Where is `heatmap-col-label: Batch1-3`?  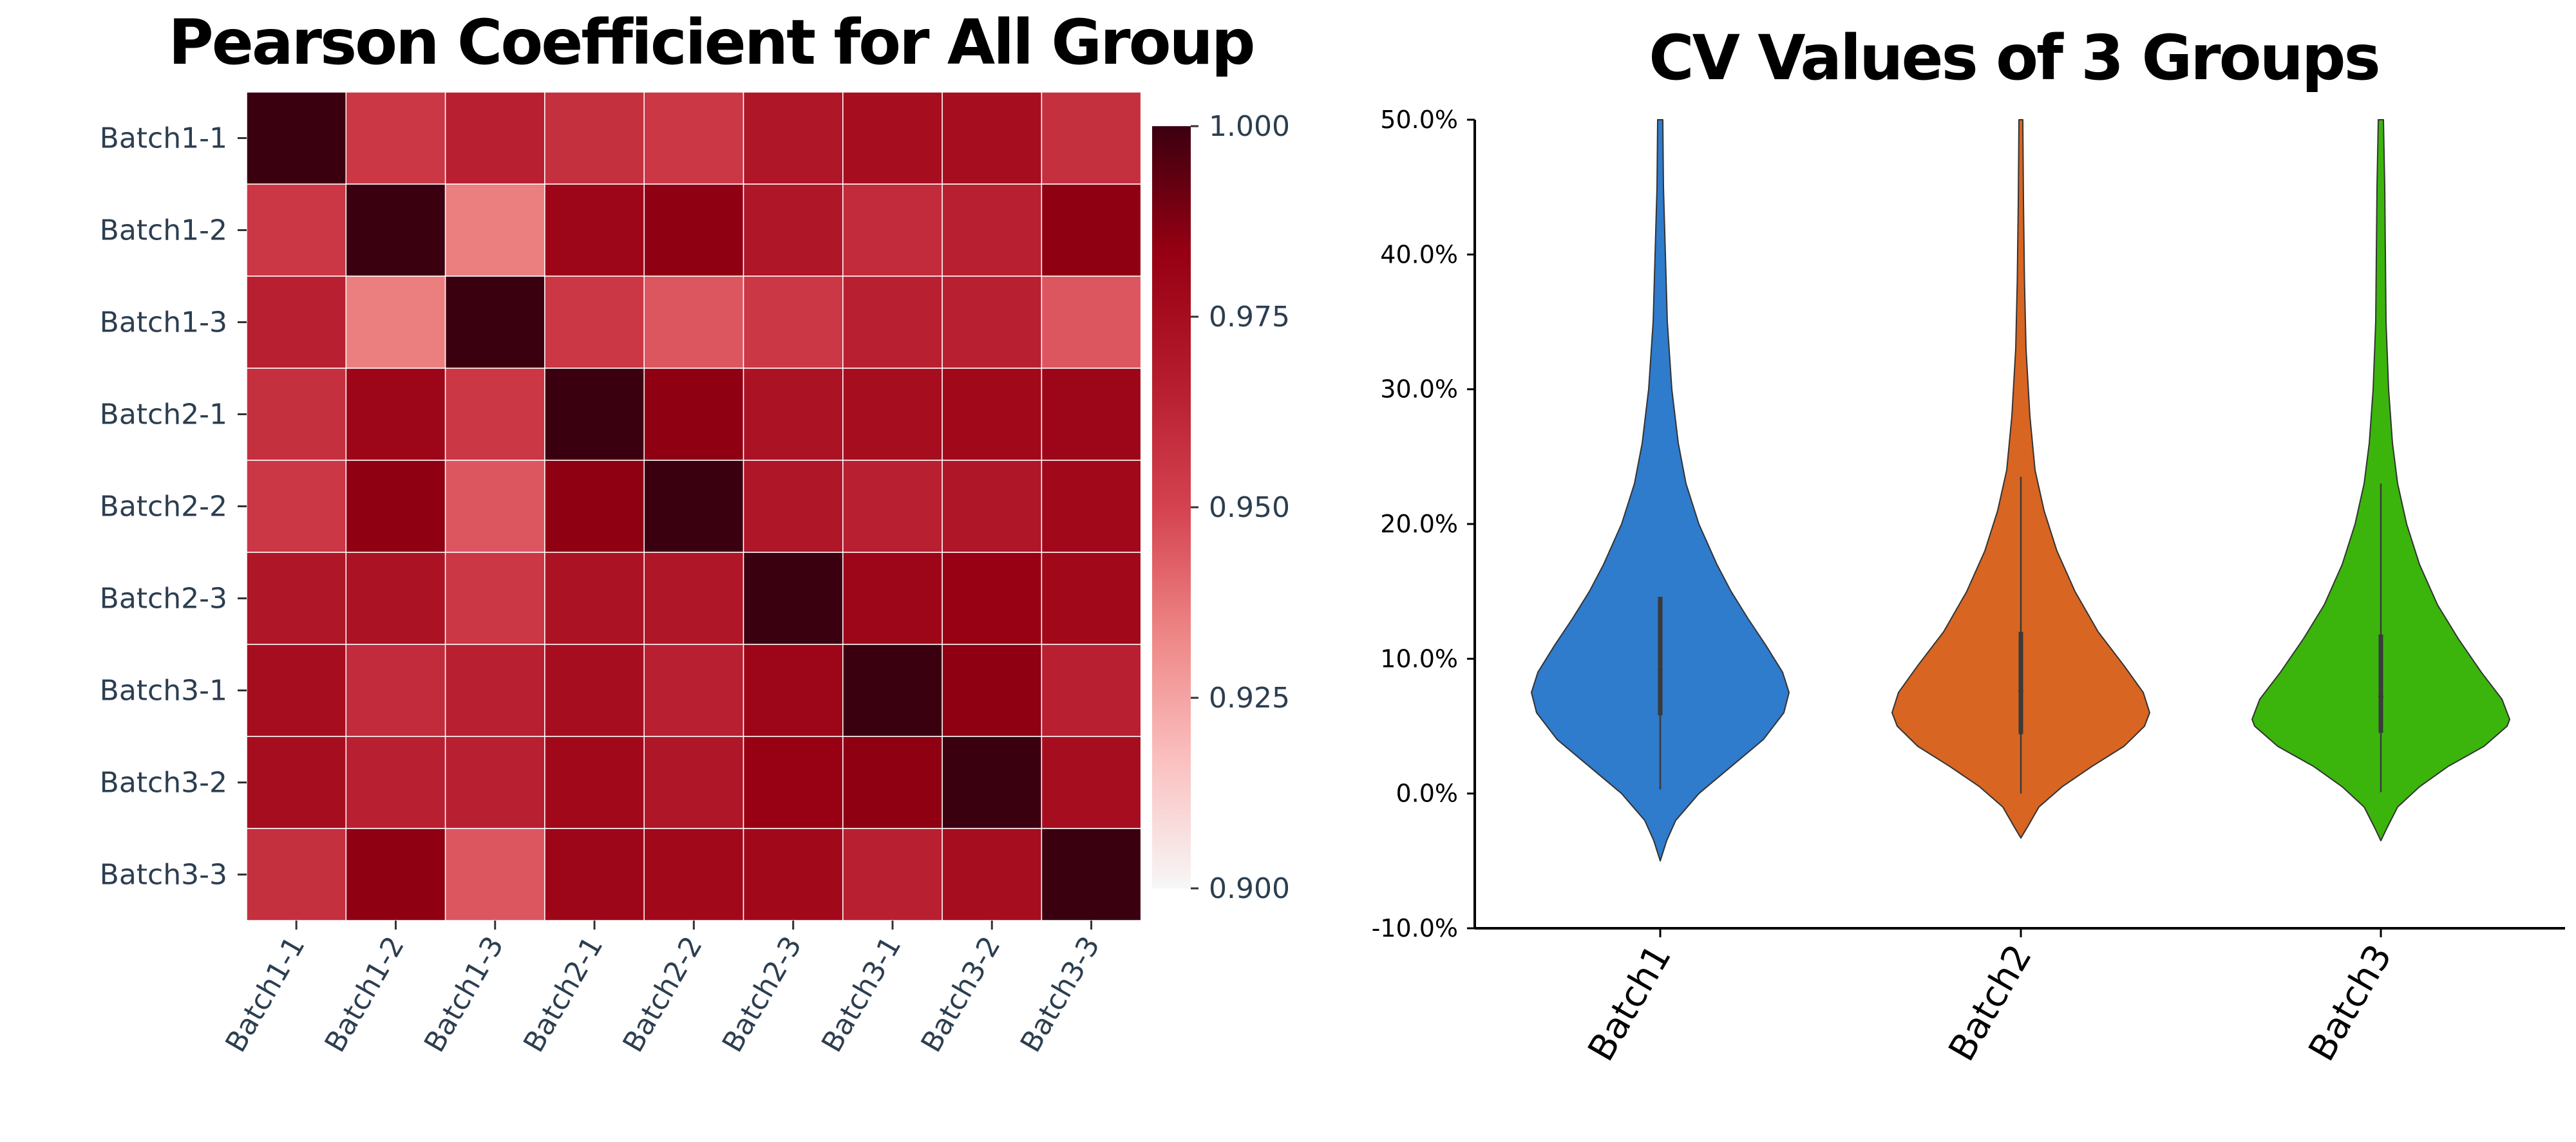 heatmap-col-label: Batch1-3 is located at coordinates (464, 994).